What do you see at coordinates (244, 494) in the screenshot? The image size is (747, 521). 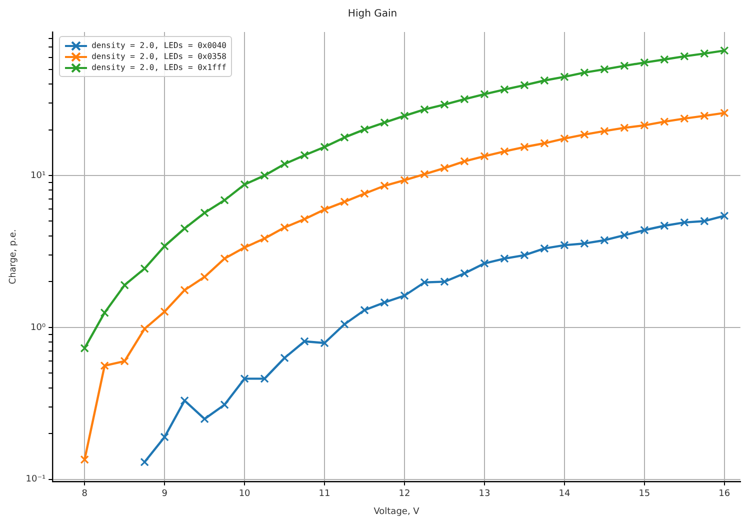 I see `x-tick-label: 10` at bounding box center [244, 494].